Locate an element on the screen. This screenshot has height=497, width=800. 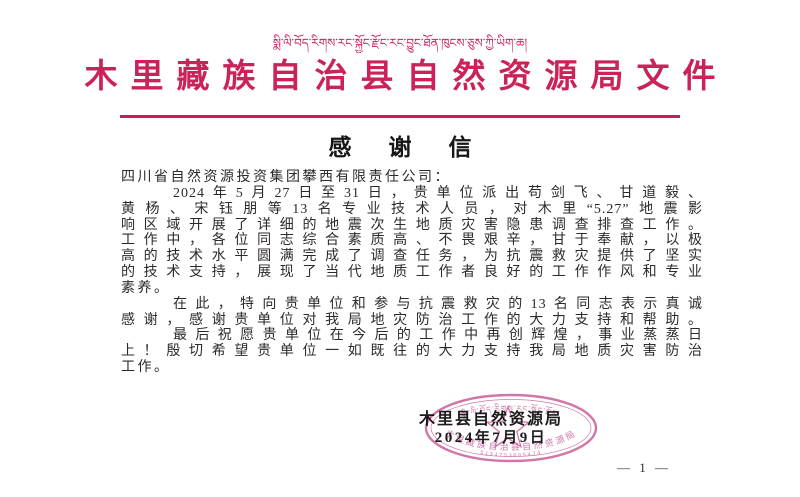
body-line: 黄杨、宋钰朋等13名专业技术人员，对木里“5.27”地震影 is located at coordinates (412, 209).